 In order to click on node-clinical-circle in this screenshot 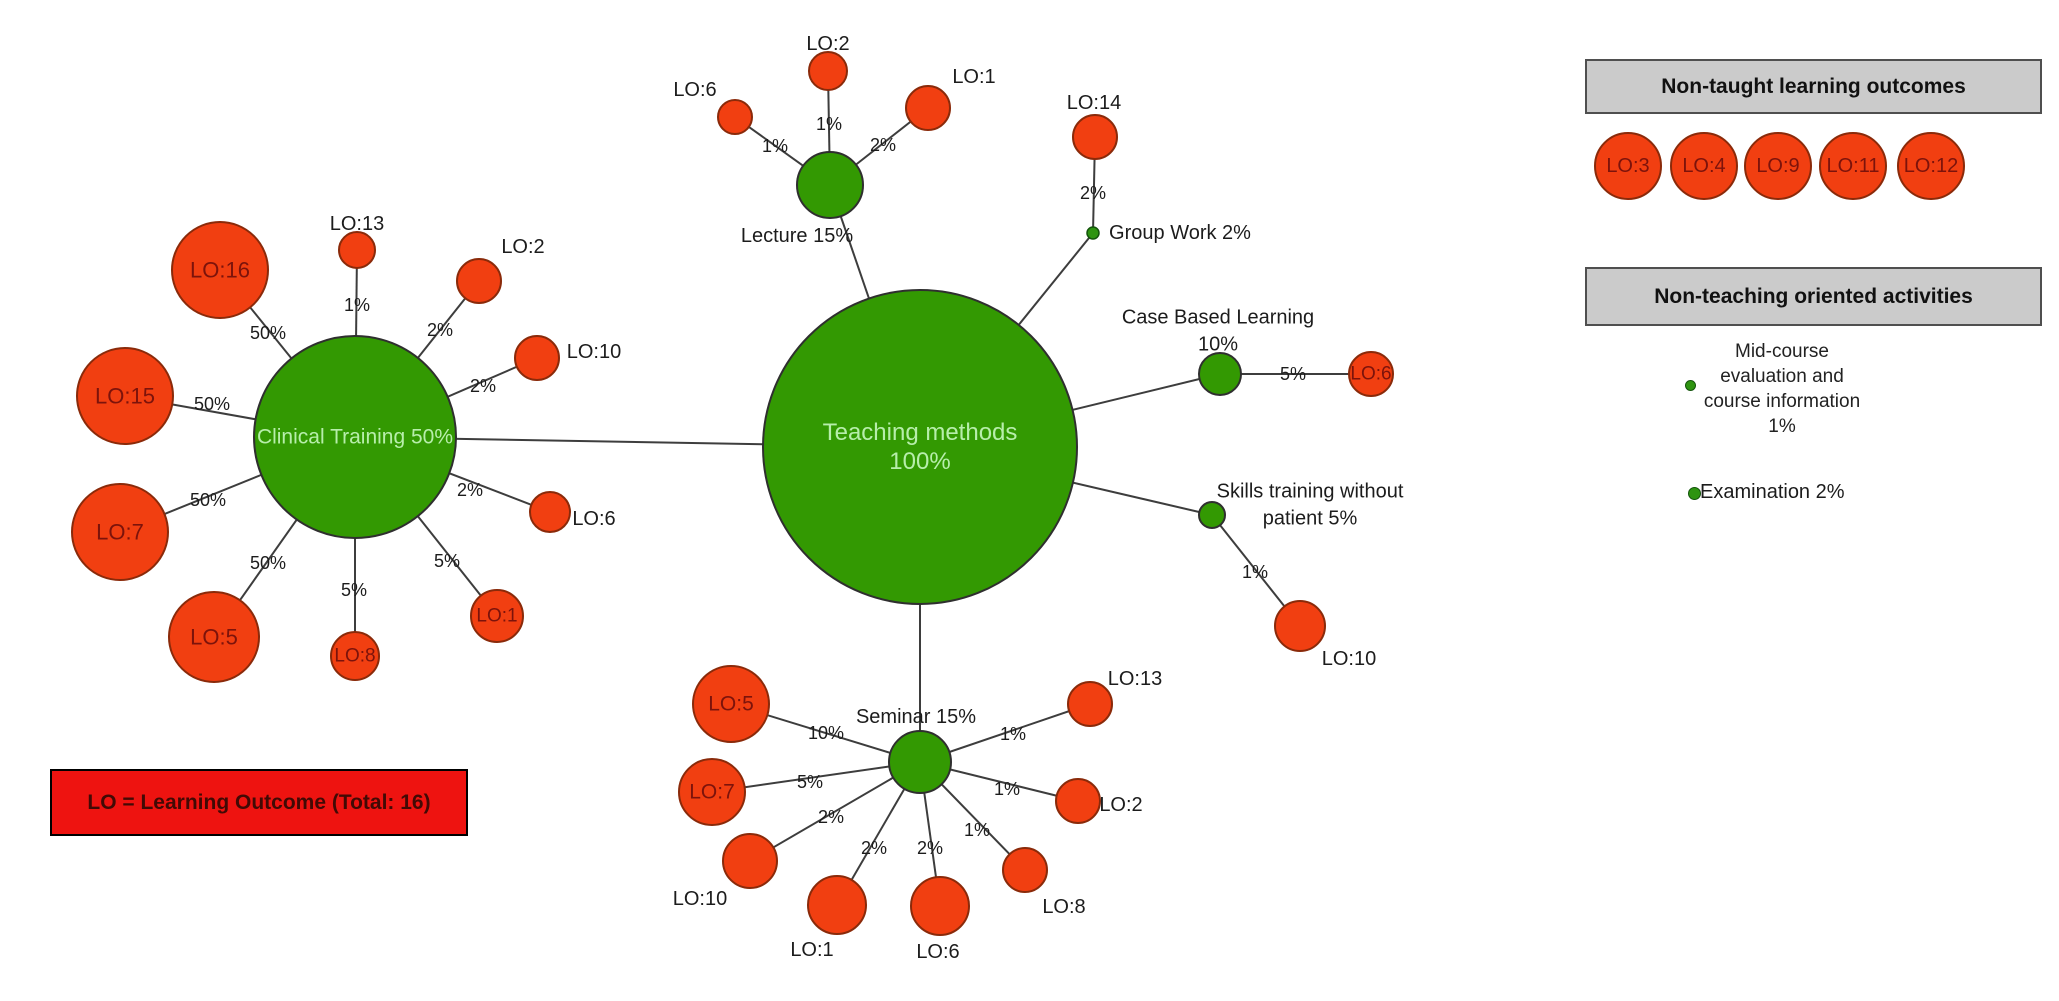, I will do `click(355, 437)`.